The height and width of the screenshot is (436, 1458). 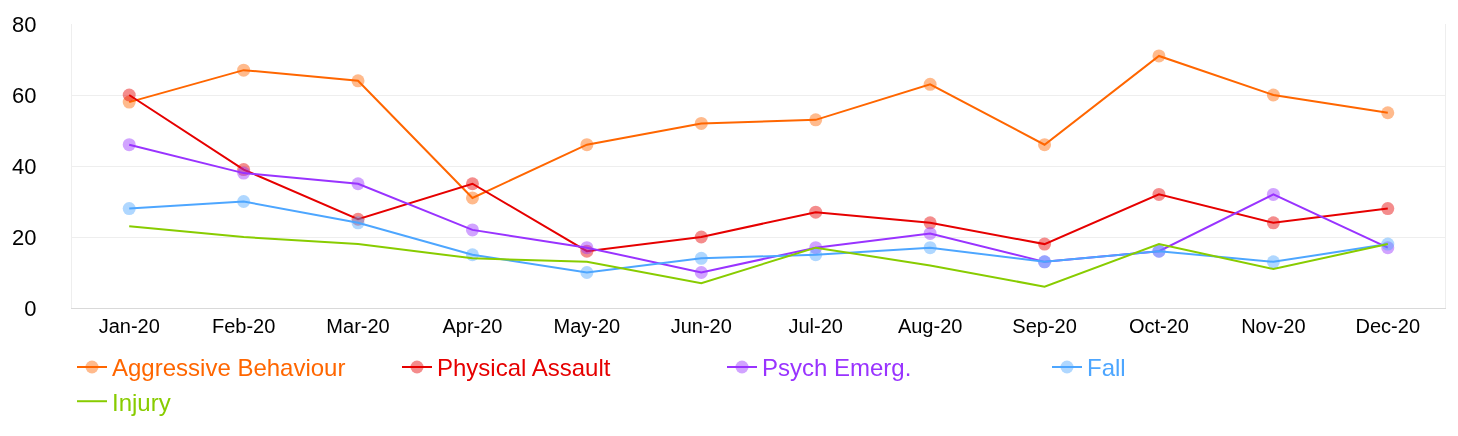 What do you see at coordinates (1388, 326) in the screenshot?
I see `x-tick-label: Dec-20` at bounding box center [1388, 326].